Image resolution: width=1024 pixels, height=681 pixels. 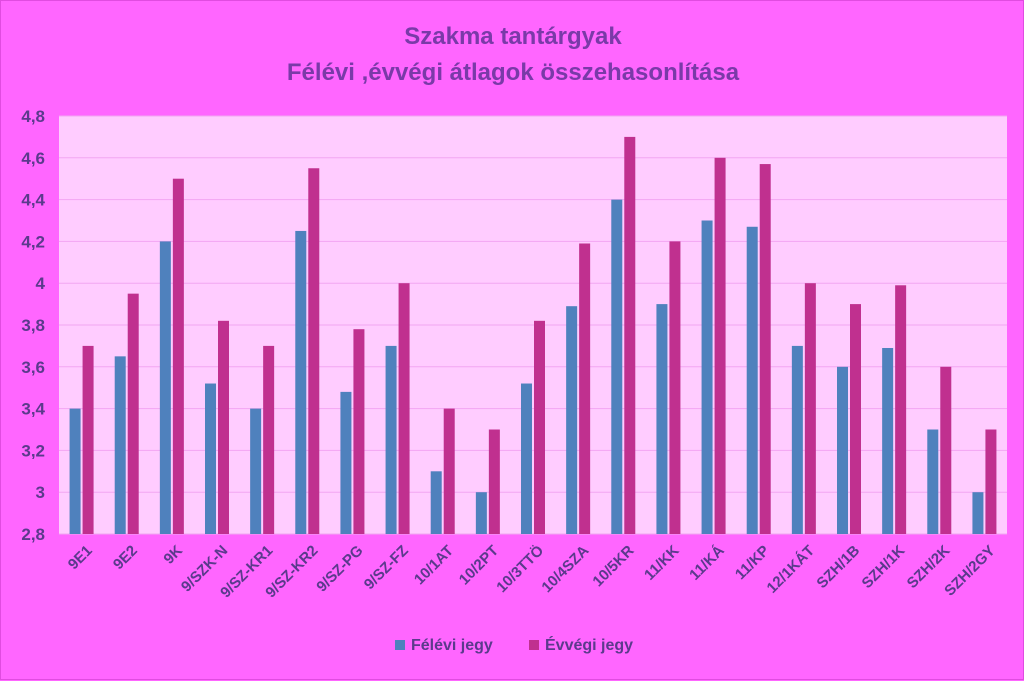 What do you see at coordinates (589, 644) in the screenshot?
I see `legend-label-evvegi: Évvégi jegy` at bounding box center [589, 644].